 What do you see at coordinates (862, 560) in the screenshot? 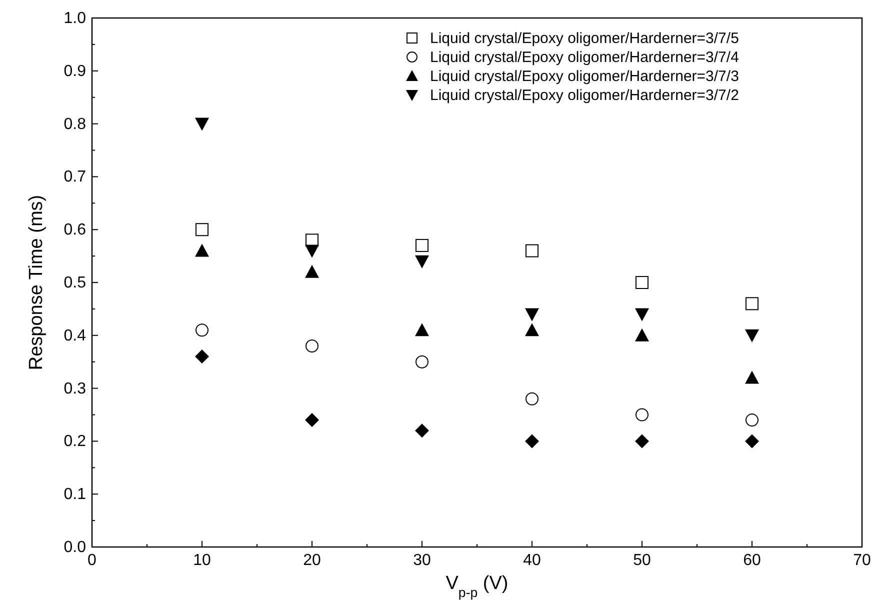
I see `x-tick-label: 70` at bounding box center [862, 560].